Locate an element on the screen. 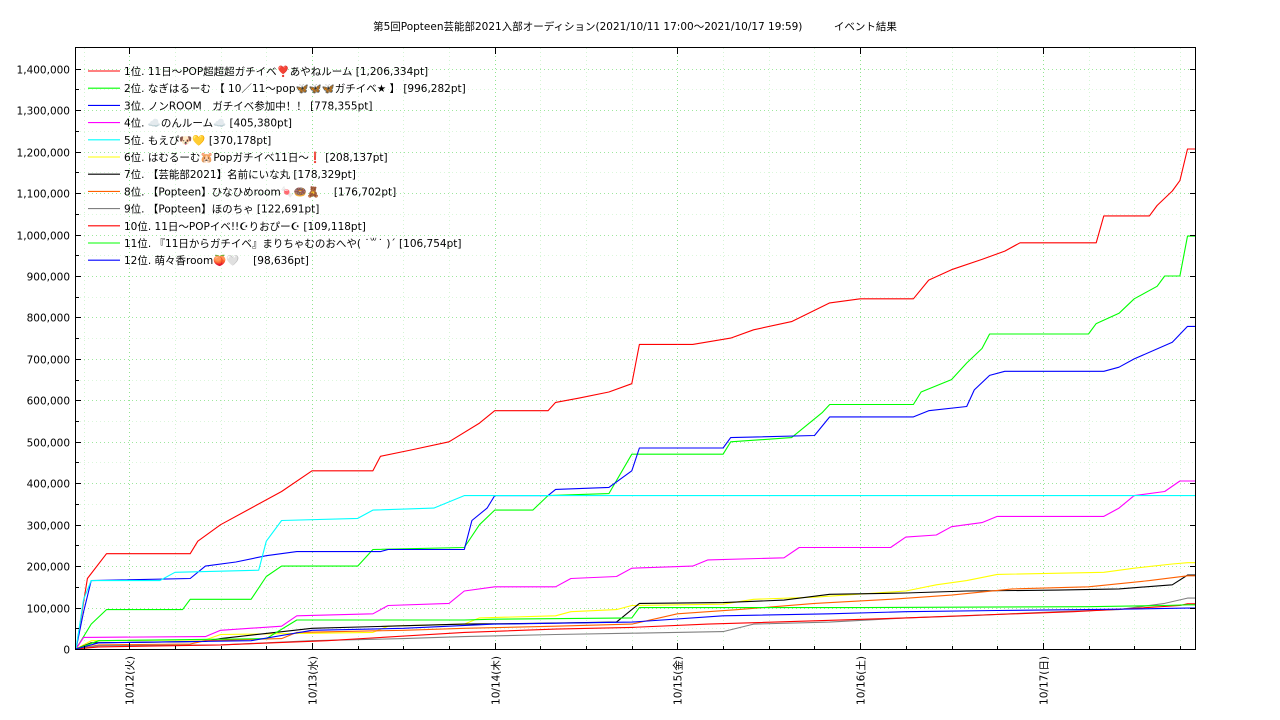  legend-item-12: 12位. 萌々香room🍑🤍 [98,636pt] is located at coordinates (198, 260).